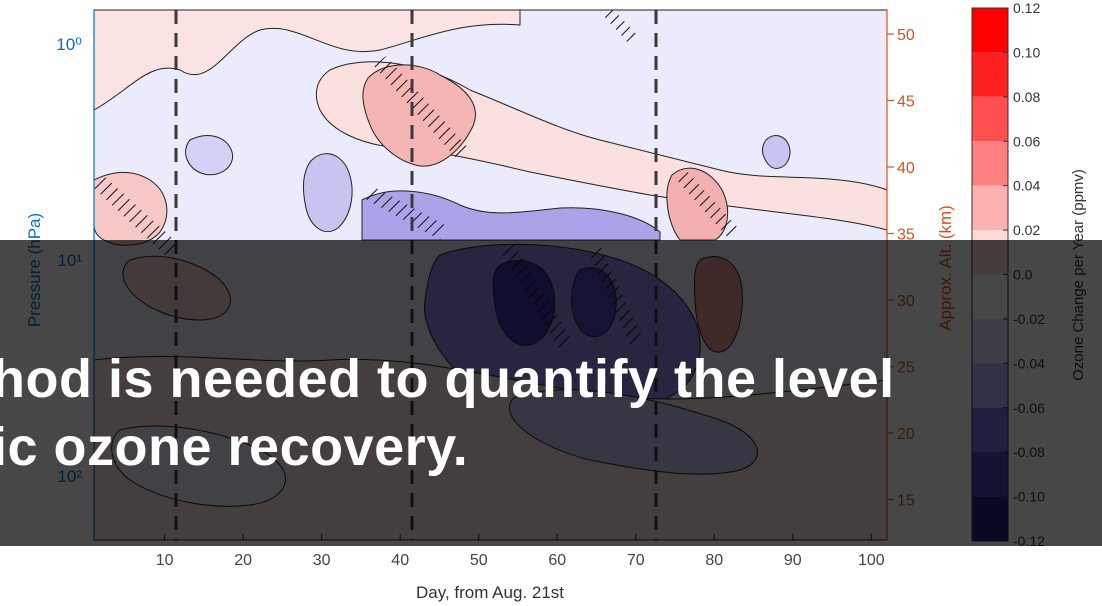 Image resolution: width=1102 pixels, height=606 pixels. What do you see at coordinates (557, 560) in the screenshot?
I see `x-tick-label: 60` at bounding box center [557, 560].